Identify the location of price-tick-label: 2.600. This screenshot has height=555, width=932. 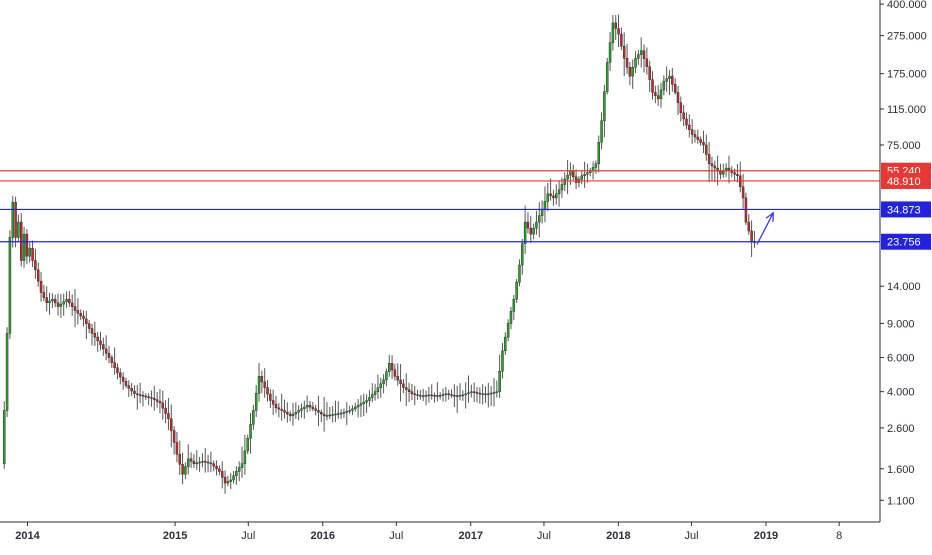
(901, 429).